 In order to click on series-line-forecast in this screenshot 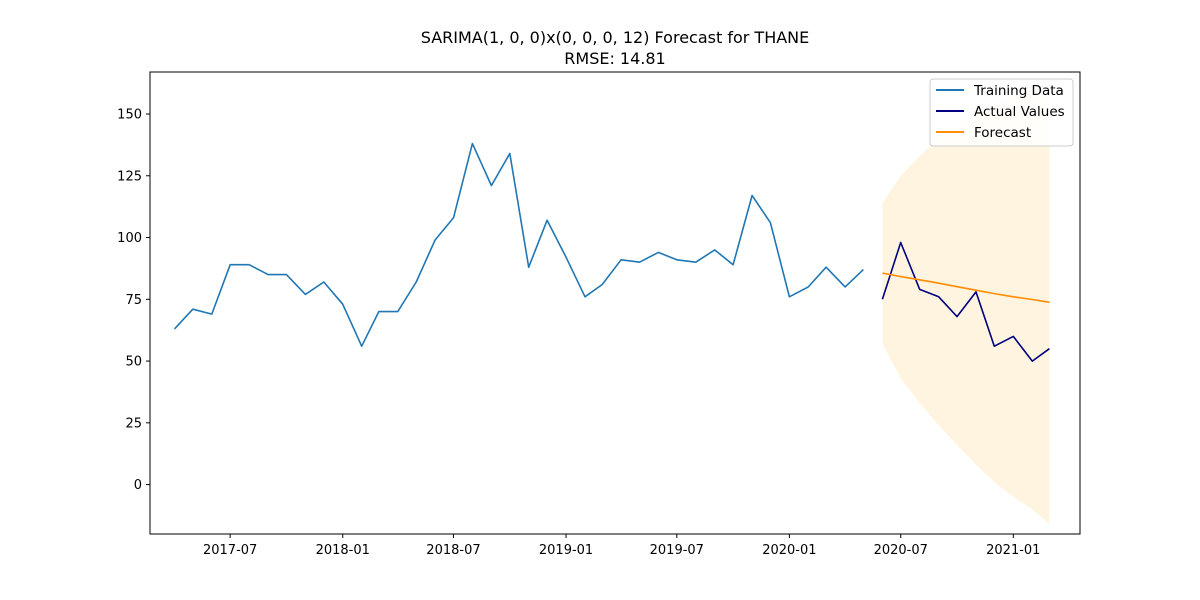, I will do `click(966, 288)`.